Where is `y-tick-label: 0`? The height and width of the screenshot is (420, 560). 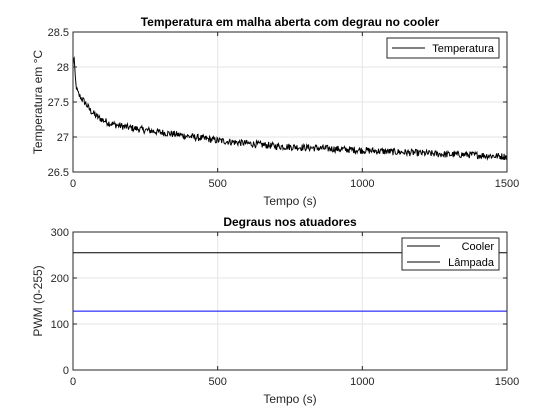
y-tick-label: 0 is located at coordinates (66, 371).